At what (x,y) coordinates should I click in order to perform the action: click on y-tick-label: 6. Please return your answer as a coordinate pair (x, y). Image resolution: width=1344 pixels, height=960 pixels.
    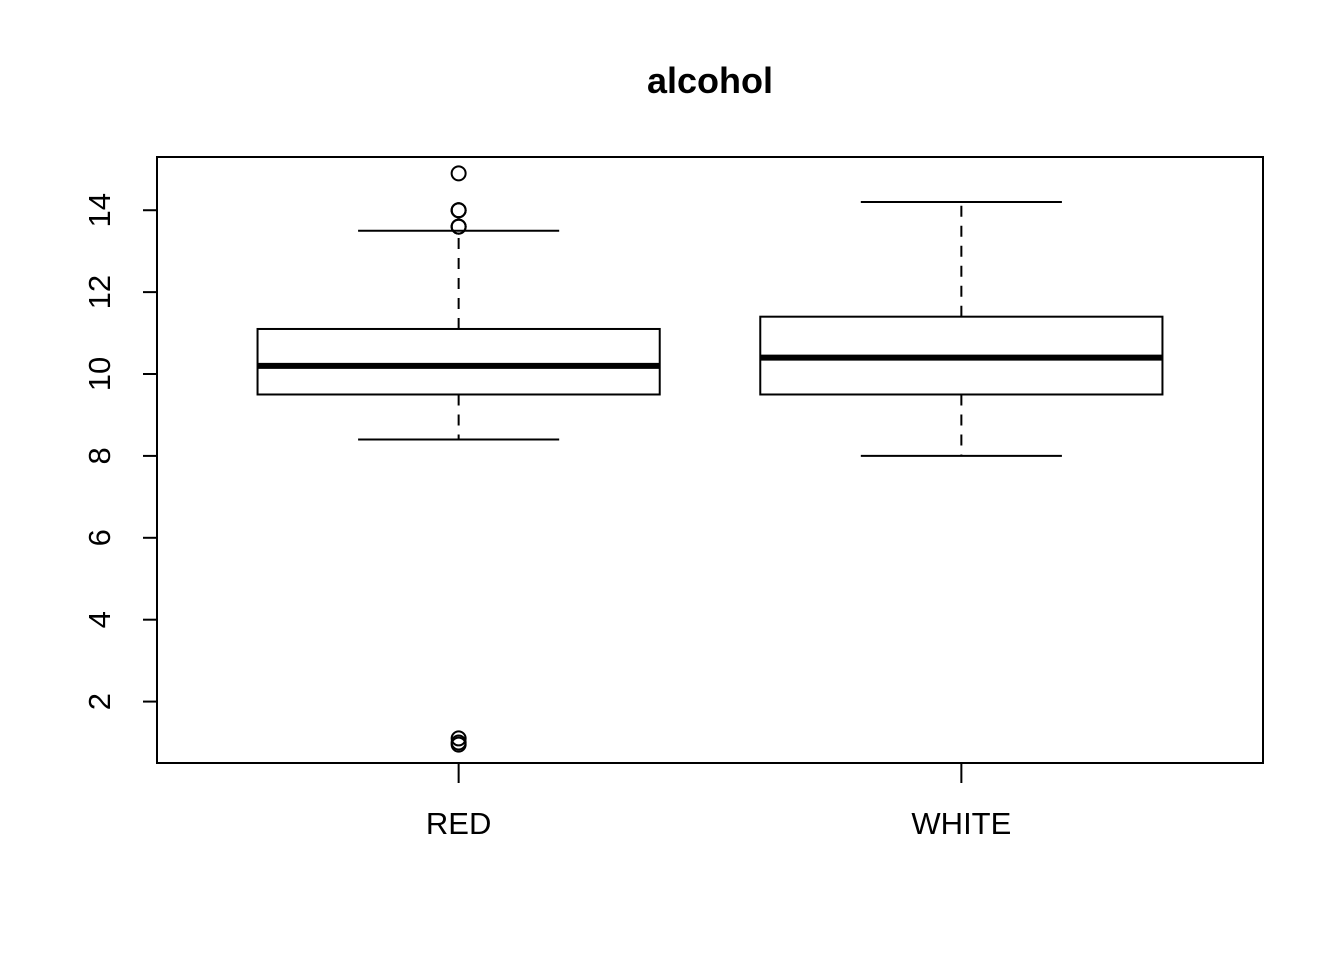
    Looking at the image, I should click on (99, 537).